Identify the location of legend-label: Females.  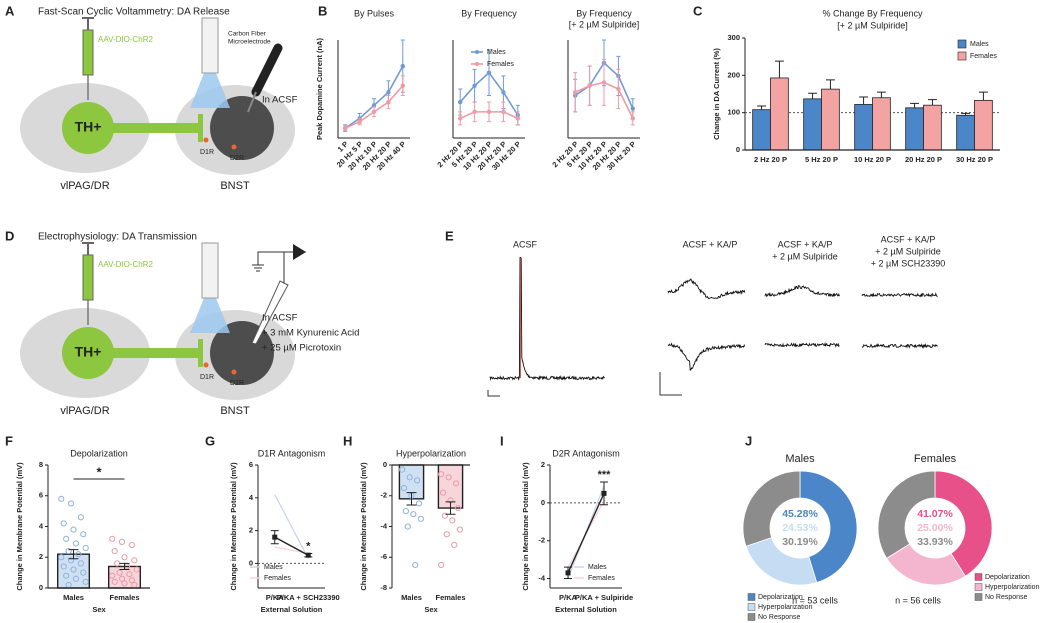
(277, 578).